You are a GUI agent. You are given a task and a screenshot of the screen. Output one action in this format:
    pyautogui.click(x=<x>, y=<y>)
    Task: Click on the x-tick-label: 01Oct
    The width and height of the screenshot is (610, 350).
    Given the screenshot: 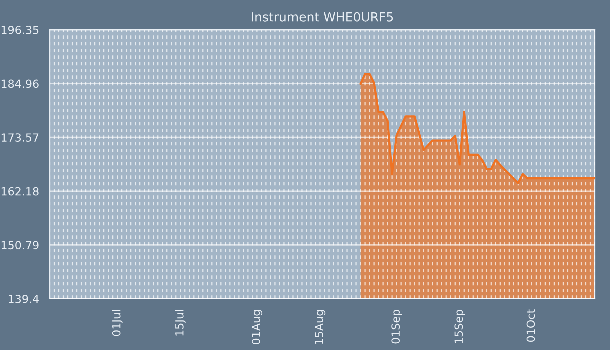 What is the action you would take?
    pyautogui.click(x=531, y=326)
    